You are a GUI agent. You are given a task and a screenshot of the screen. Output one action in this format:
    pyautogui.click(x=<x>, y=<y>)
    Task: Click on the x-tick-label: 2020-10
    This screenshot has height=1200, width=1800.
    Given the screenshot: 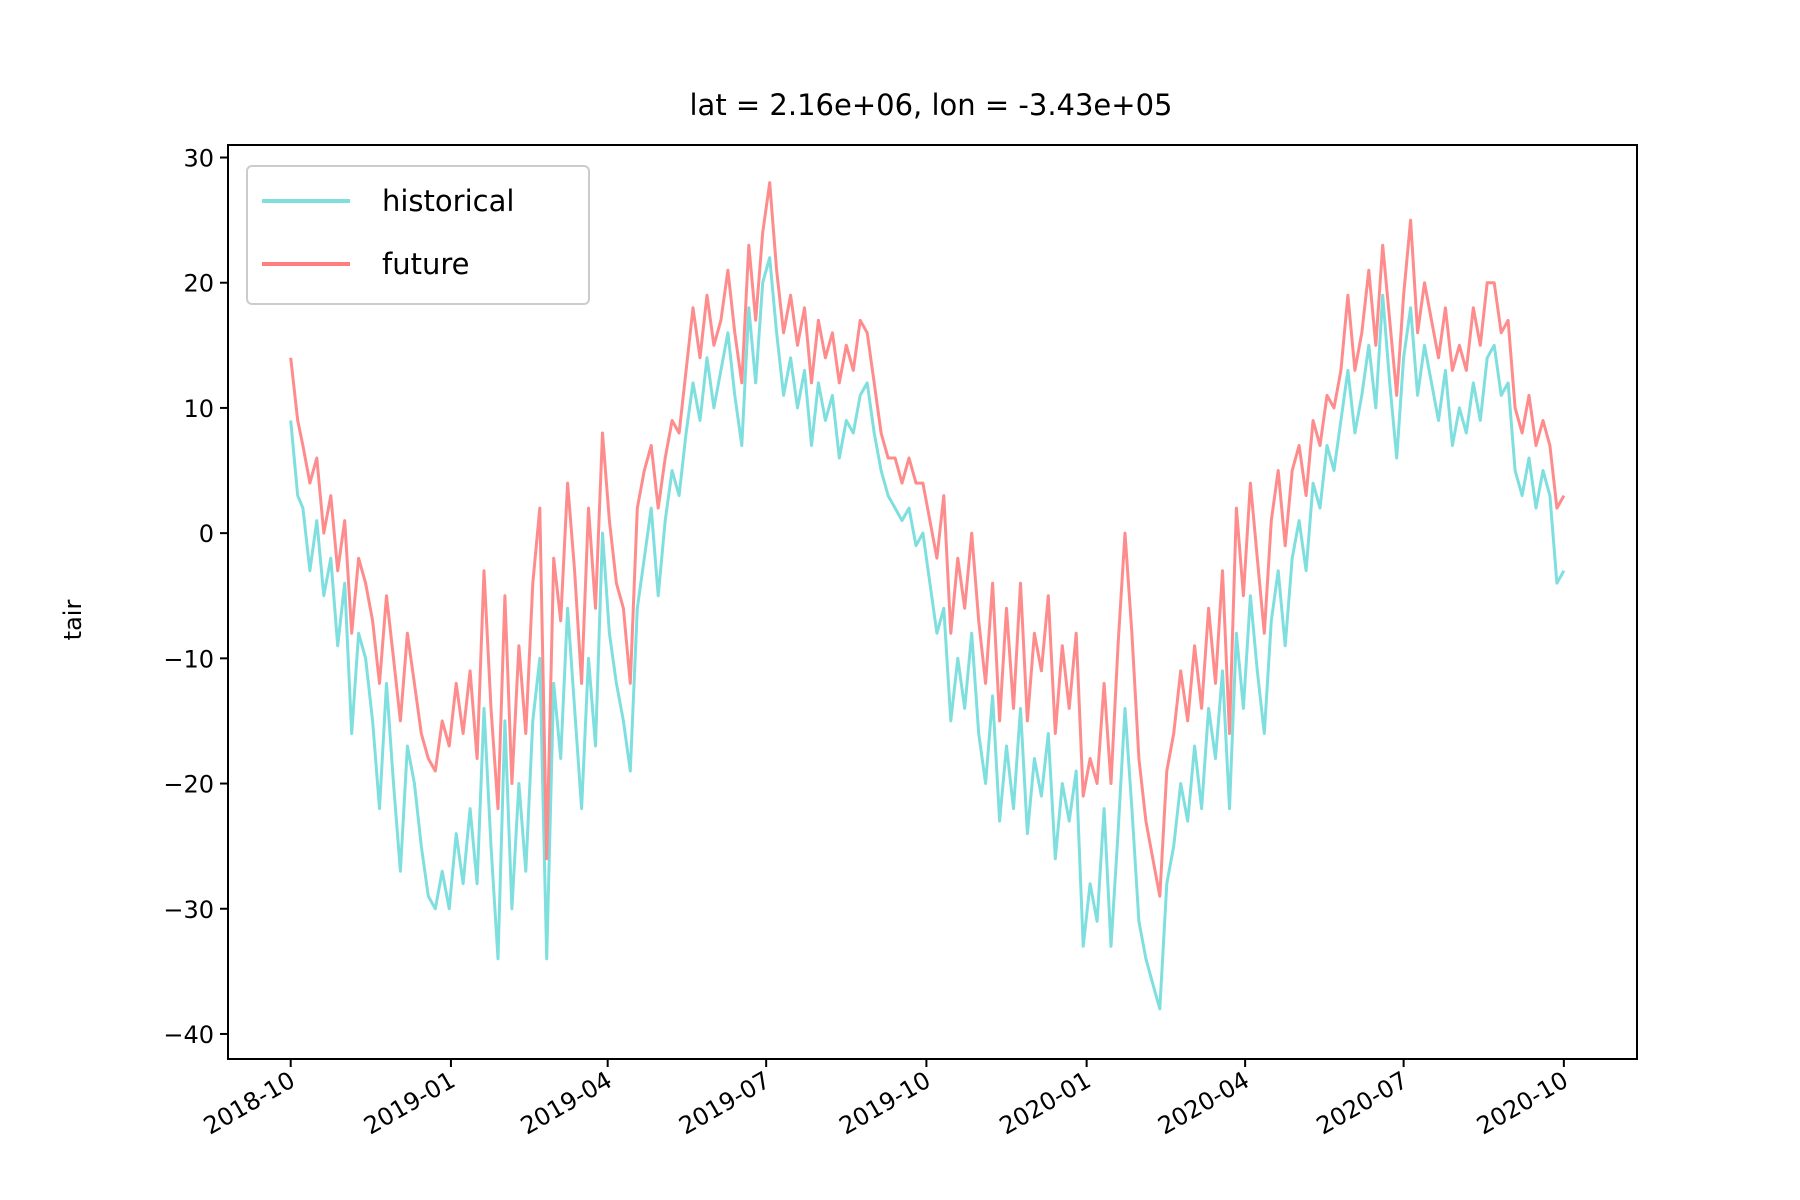 What is the action you would take?
    pyautogui.click(x=1522, y=1103)
    